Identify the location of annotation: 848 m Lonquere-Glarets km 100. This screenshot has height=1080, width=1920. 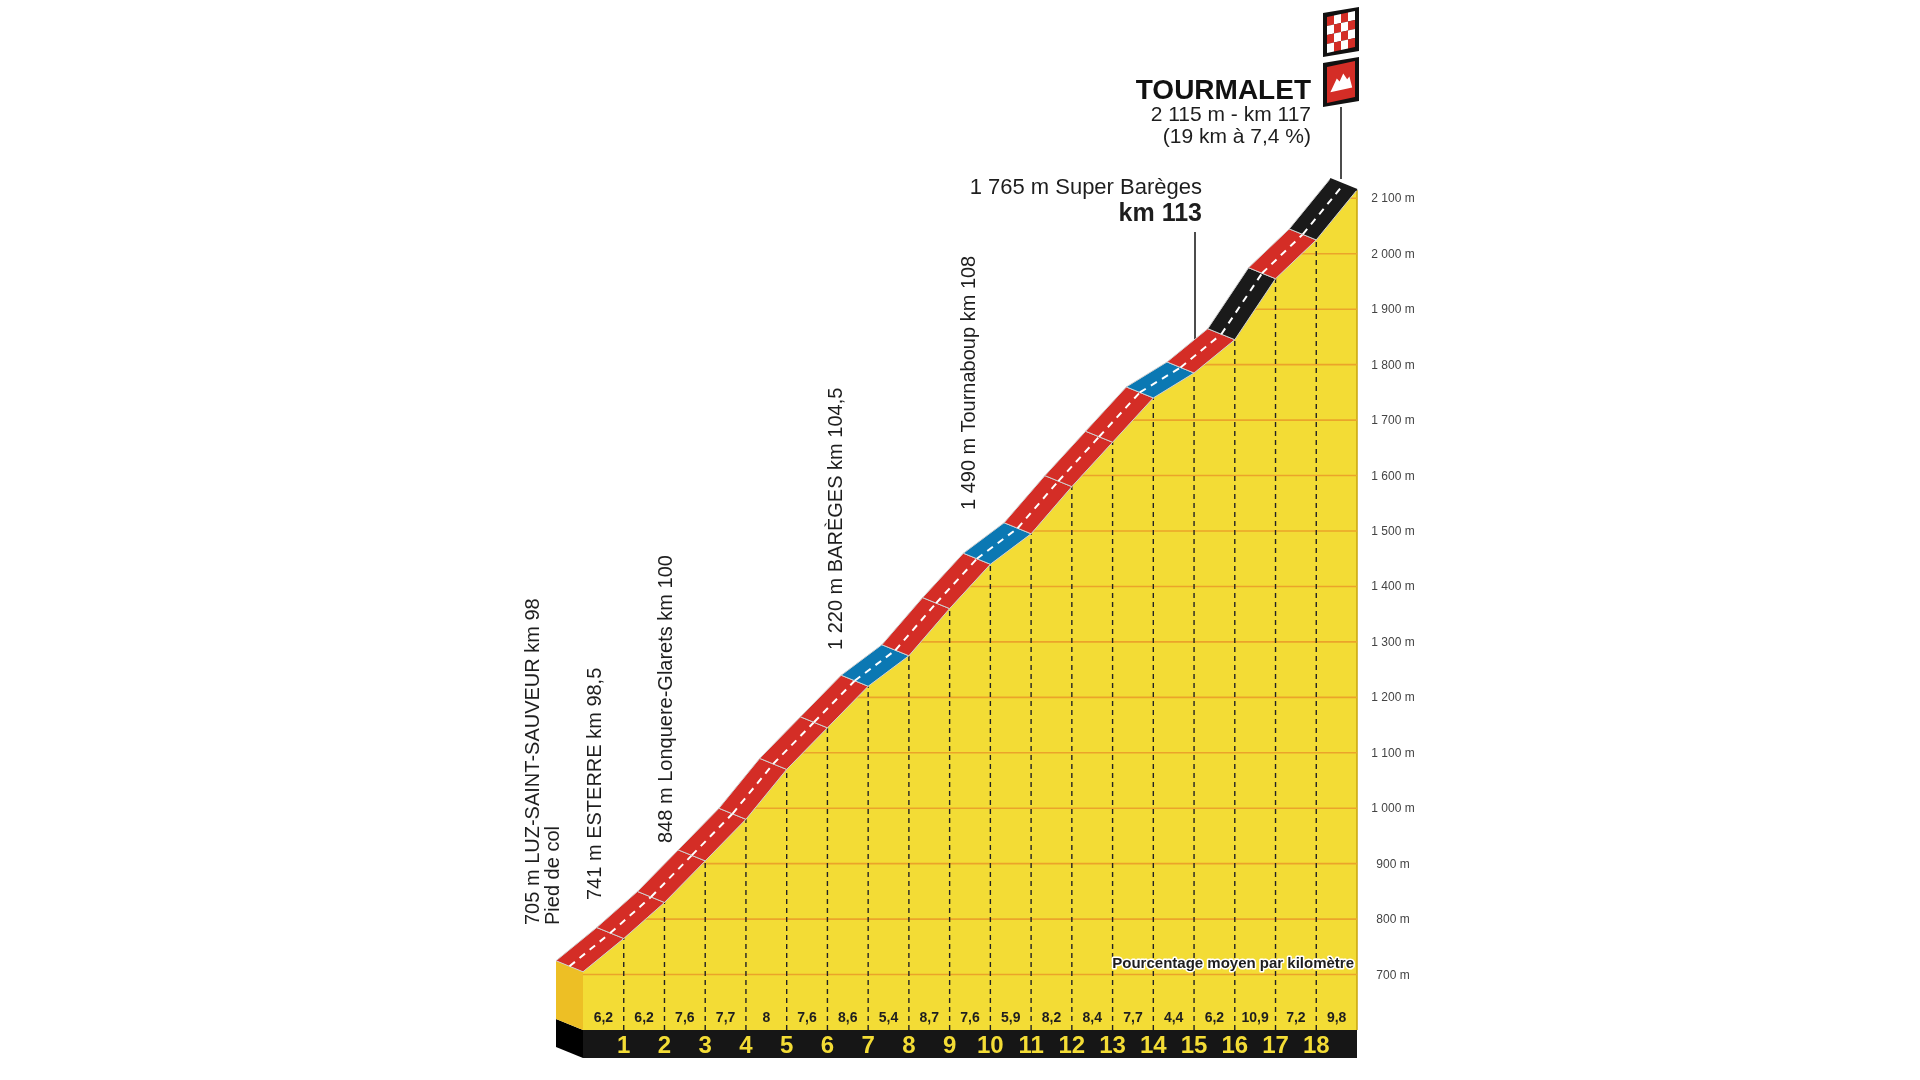
(665, 699).